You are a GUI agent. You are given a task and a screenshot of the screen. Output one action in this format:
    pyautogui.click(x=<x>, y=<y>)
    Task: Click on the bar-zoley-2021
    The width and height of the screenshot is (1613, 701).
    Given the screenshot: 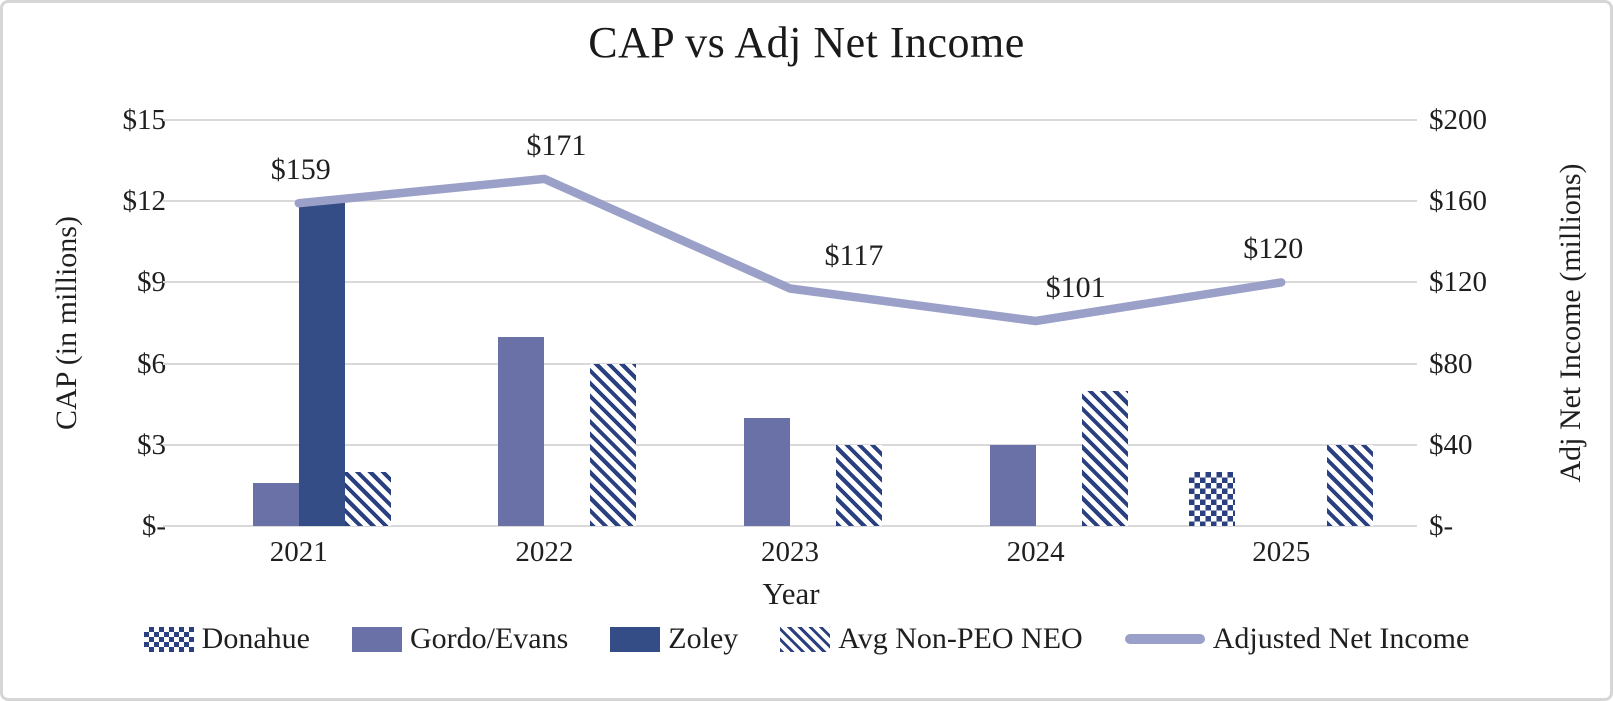 What is the action you would take?
    pyautogui.click(x=321, y=363)
    